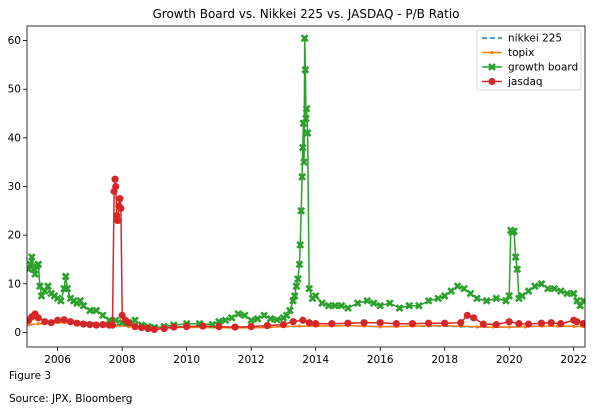  Describe the element at coordinates (186, 359) in the screenshot. I see `x-tick-label: 2010` at that location.